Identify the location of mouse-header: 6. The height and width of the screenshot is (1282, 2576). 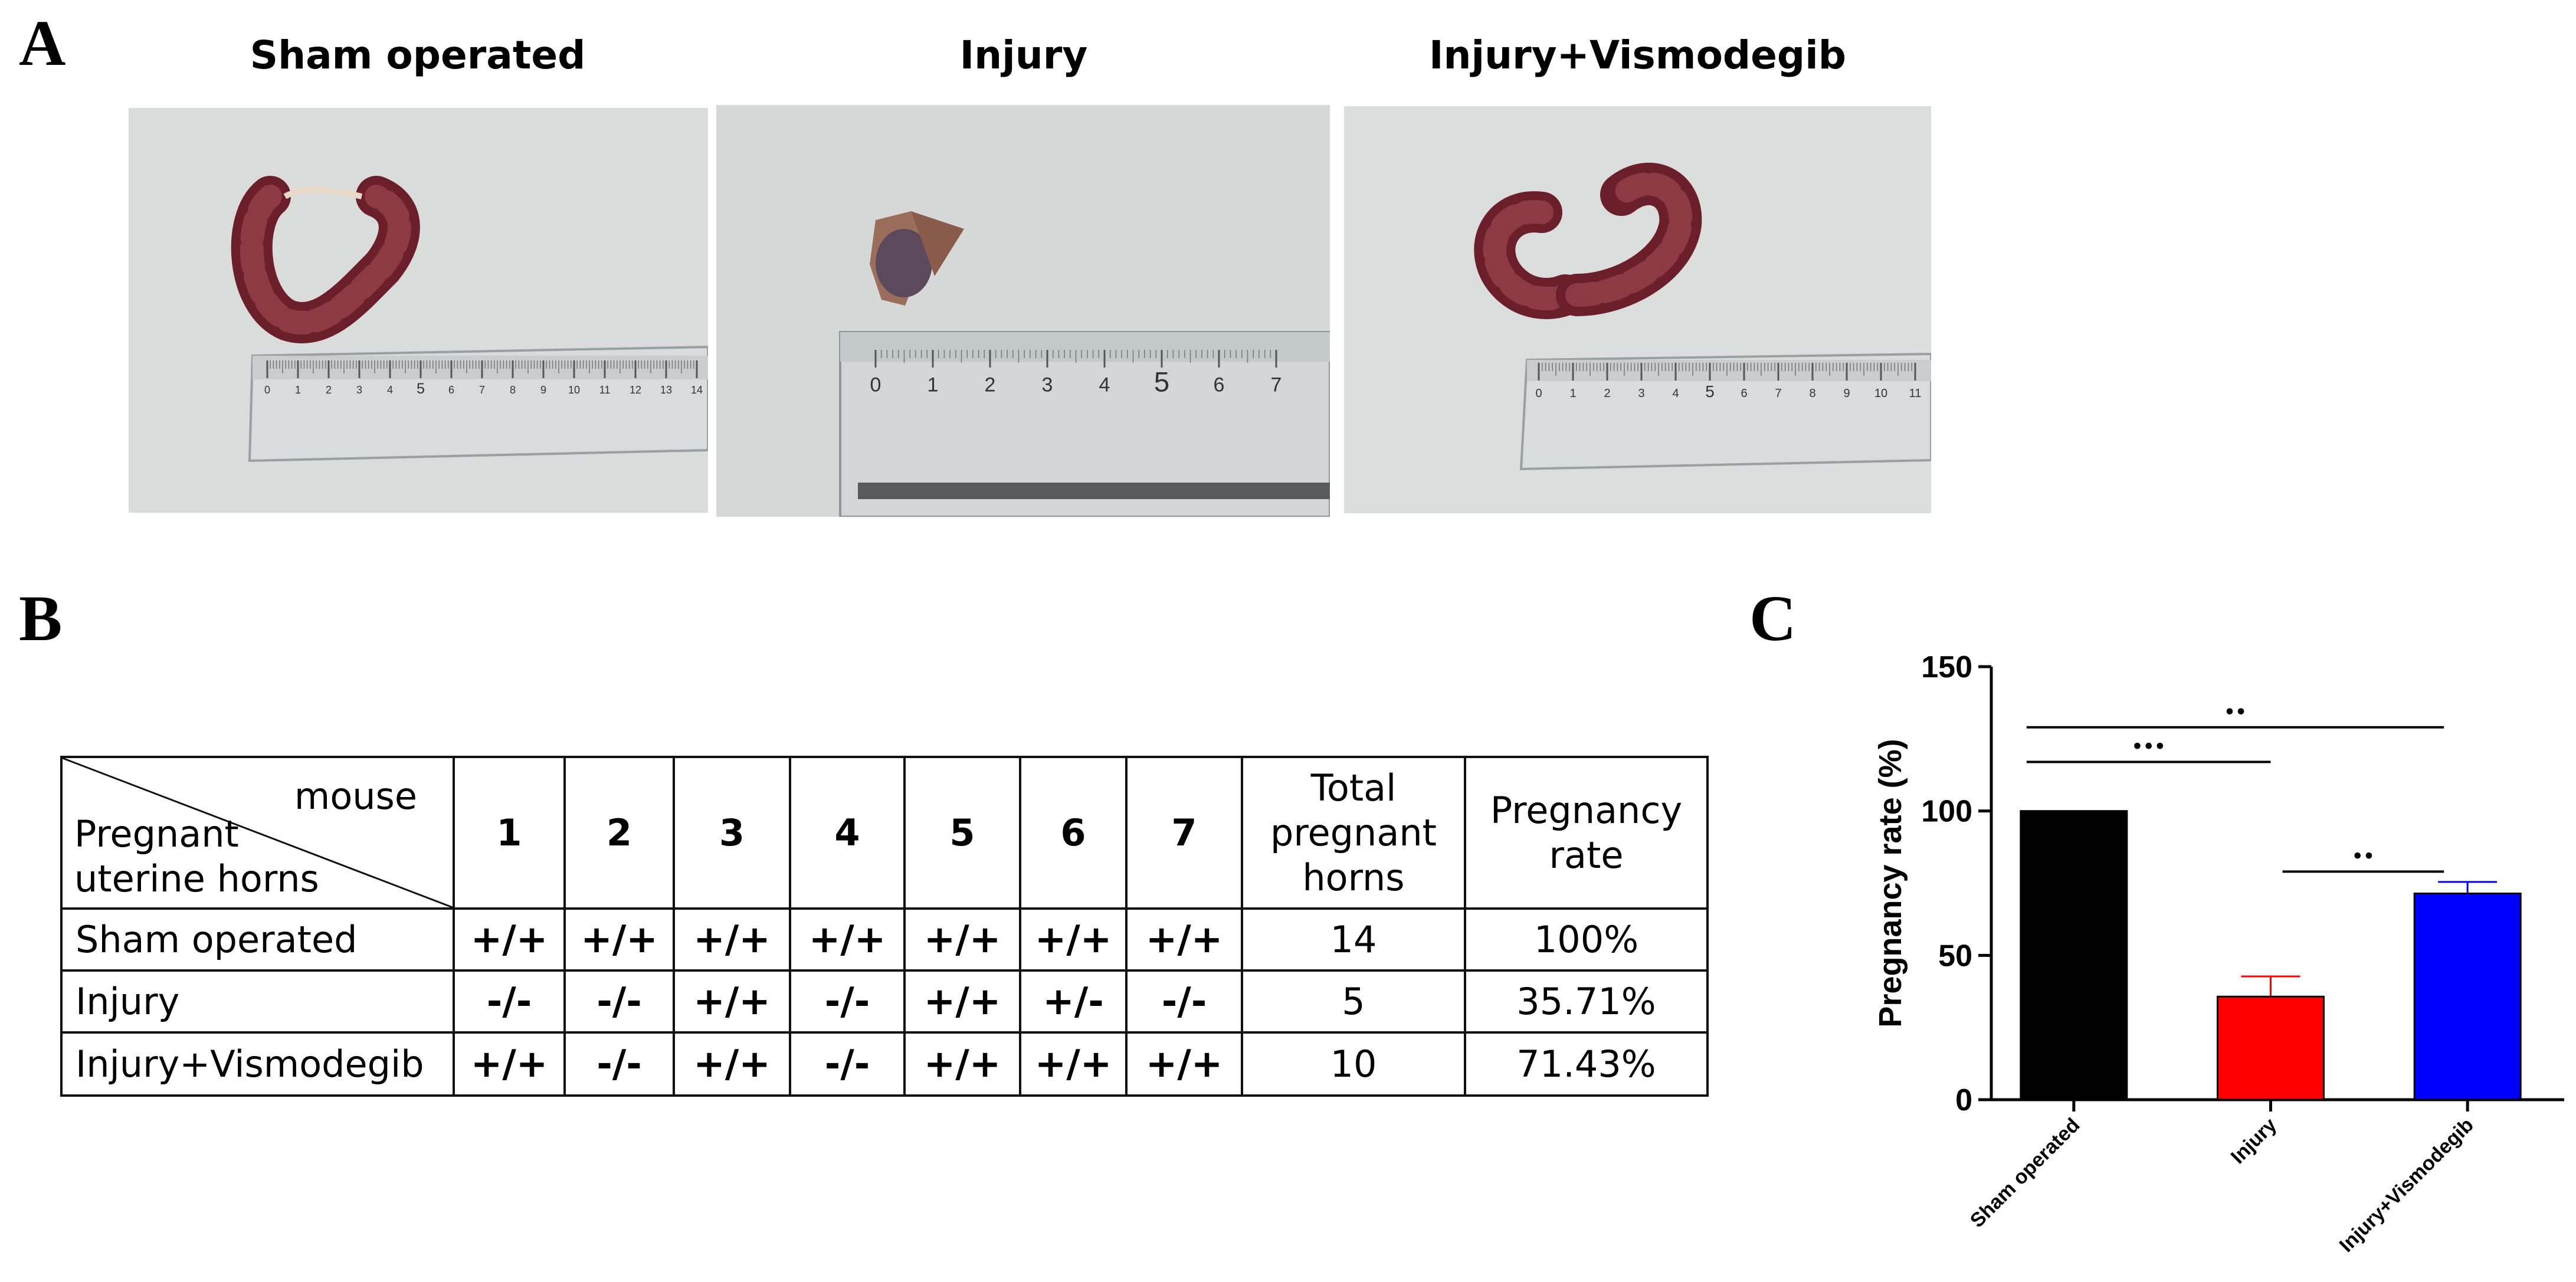
(1073, 833).